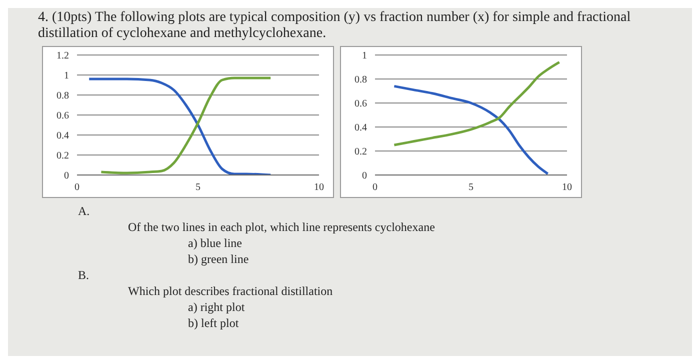  I want to click on text: a) right plot, so click(216, 307).